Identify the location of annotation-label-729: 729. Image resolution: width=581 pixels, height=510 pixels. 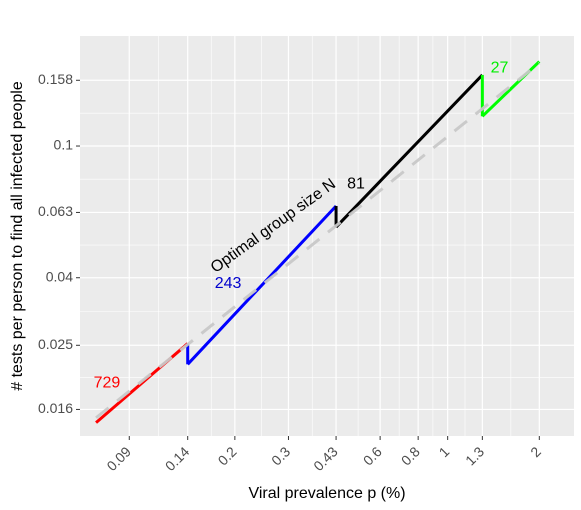
(107, 382).